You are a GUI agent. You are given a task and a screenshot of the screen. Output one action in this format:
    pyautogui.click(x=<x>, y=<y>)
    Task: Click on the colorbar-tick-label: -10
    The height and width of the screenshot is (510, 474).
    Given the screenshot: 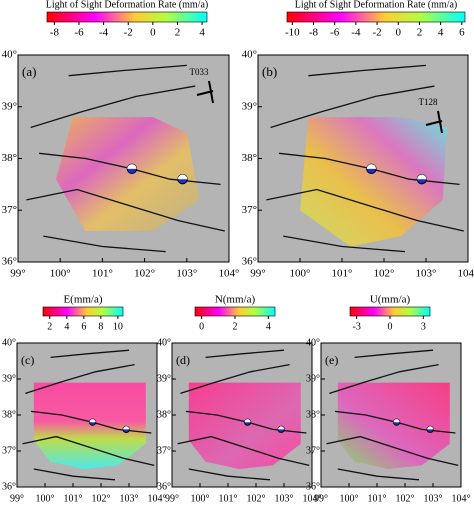 What is the action you would take?
    pyautogui.click(x=292, y=33)
    